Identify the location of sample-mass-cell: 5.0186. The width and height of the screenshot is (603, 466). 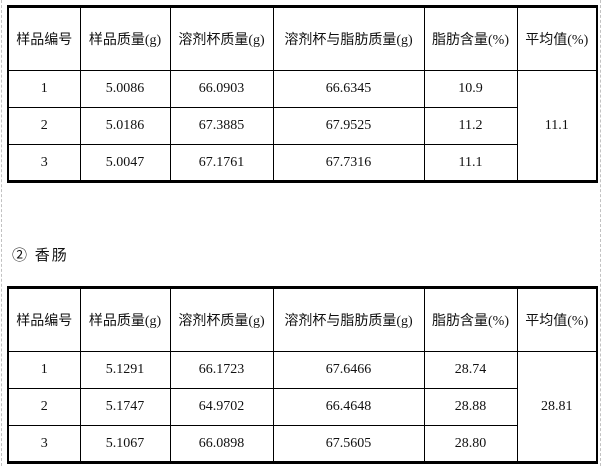
(125, 126).